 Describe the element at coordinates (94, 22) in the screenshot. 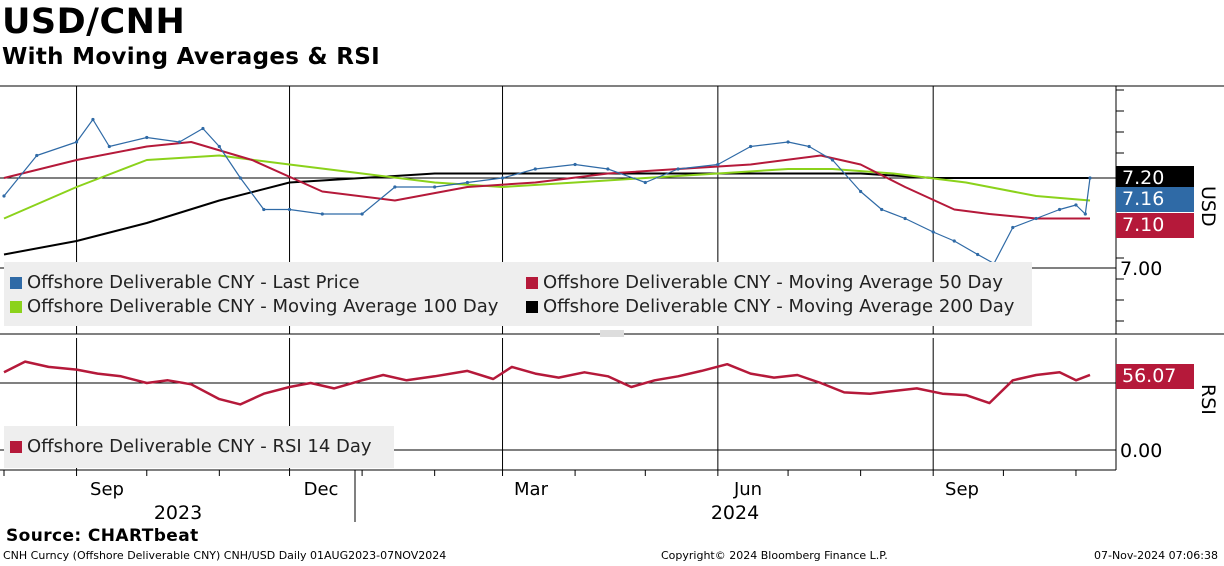

I see `page-title: USD/CNH` at that location.